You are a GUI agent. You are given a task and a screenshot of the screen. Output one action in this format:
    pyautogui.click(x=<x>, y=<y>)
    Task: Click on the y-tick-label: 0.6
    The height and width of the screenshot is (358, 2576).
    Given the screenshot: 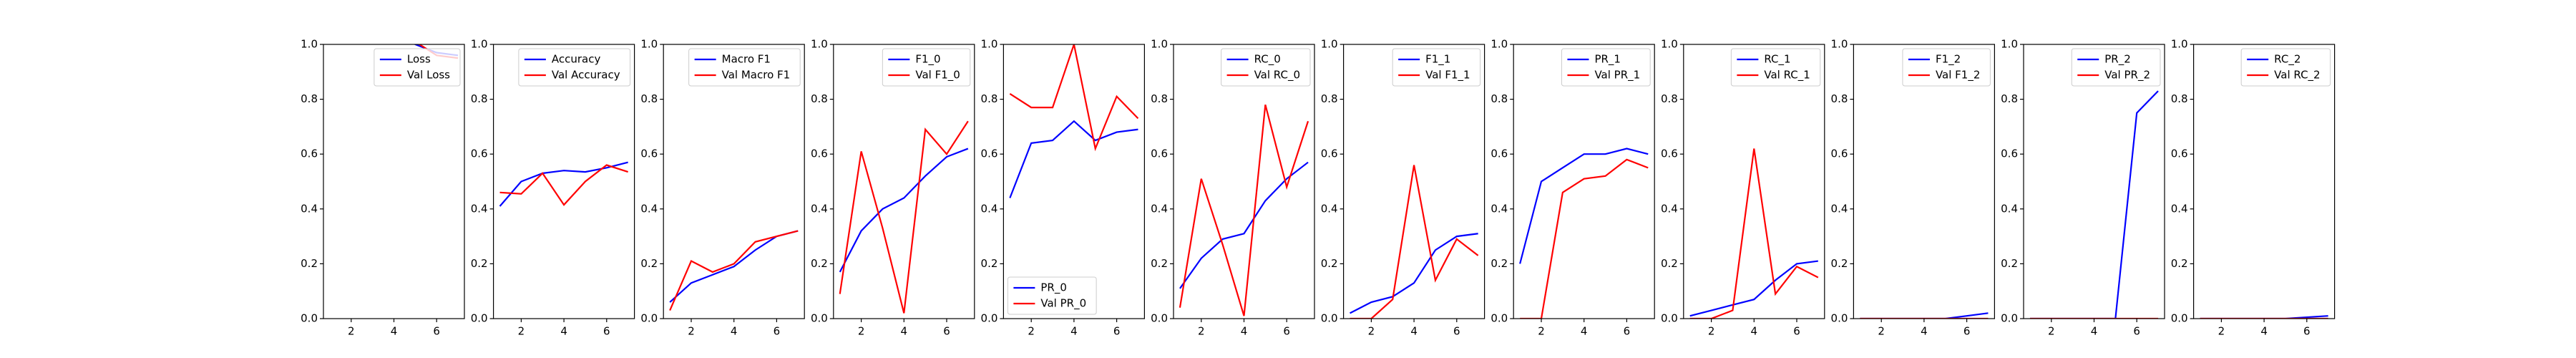 What is the action you would take?
    pyautogui.click(x=2009, y=153)
    